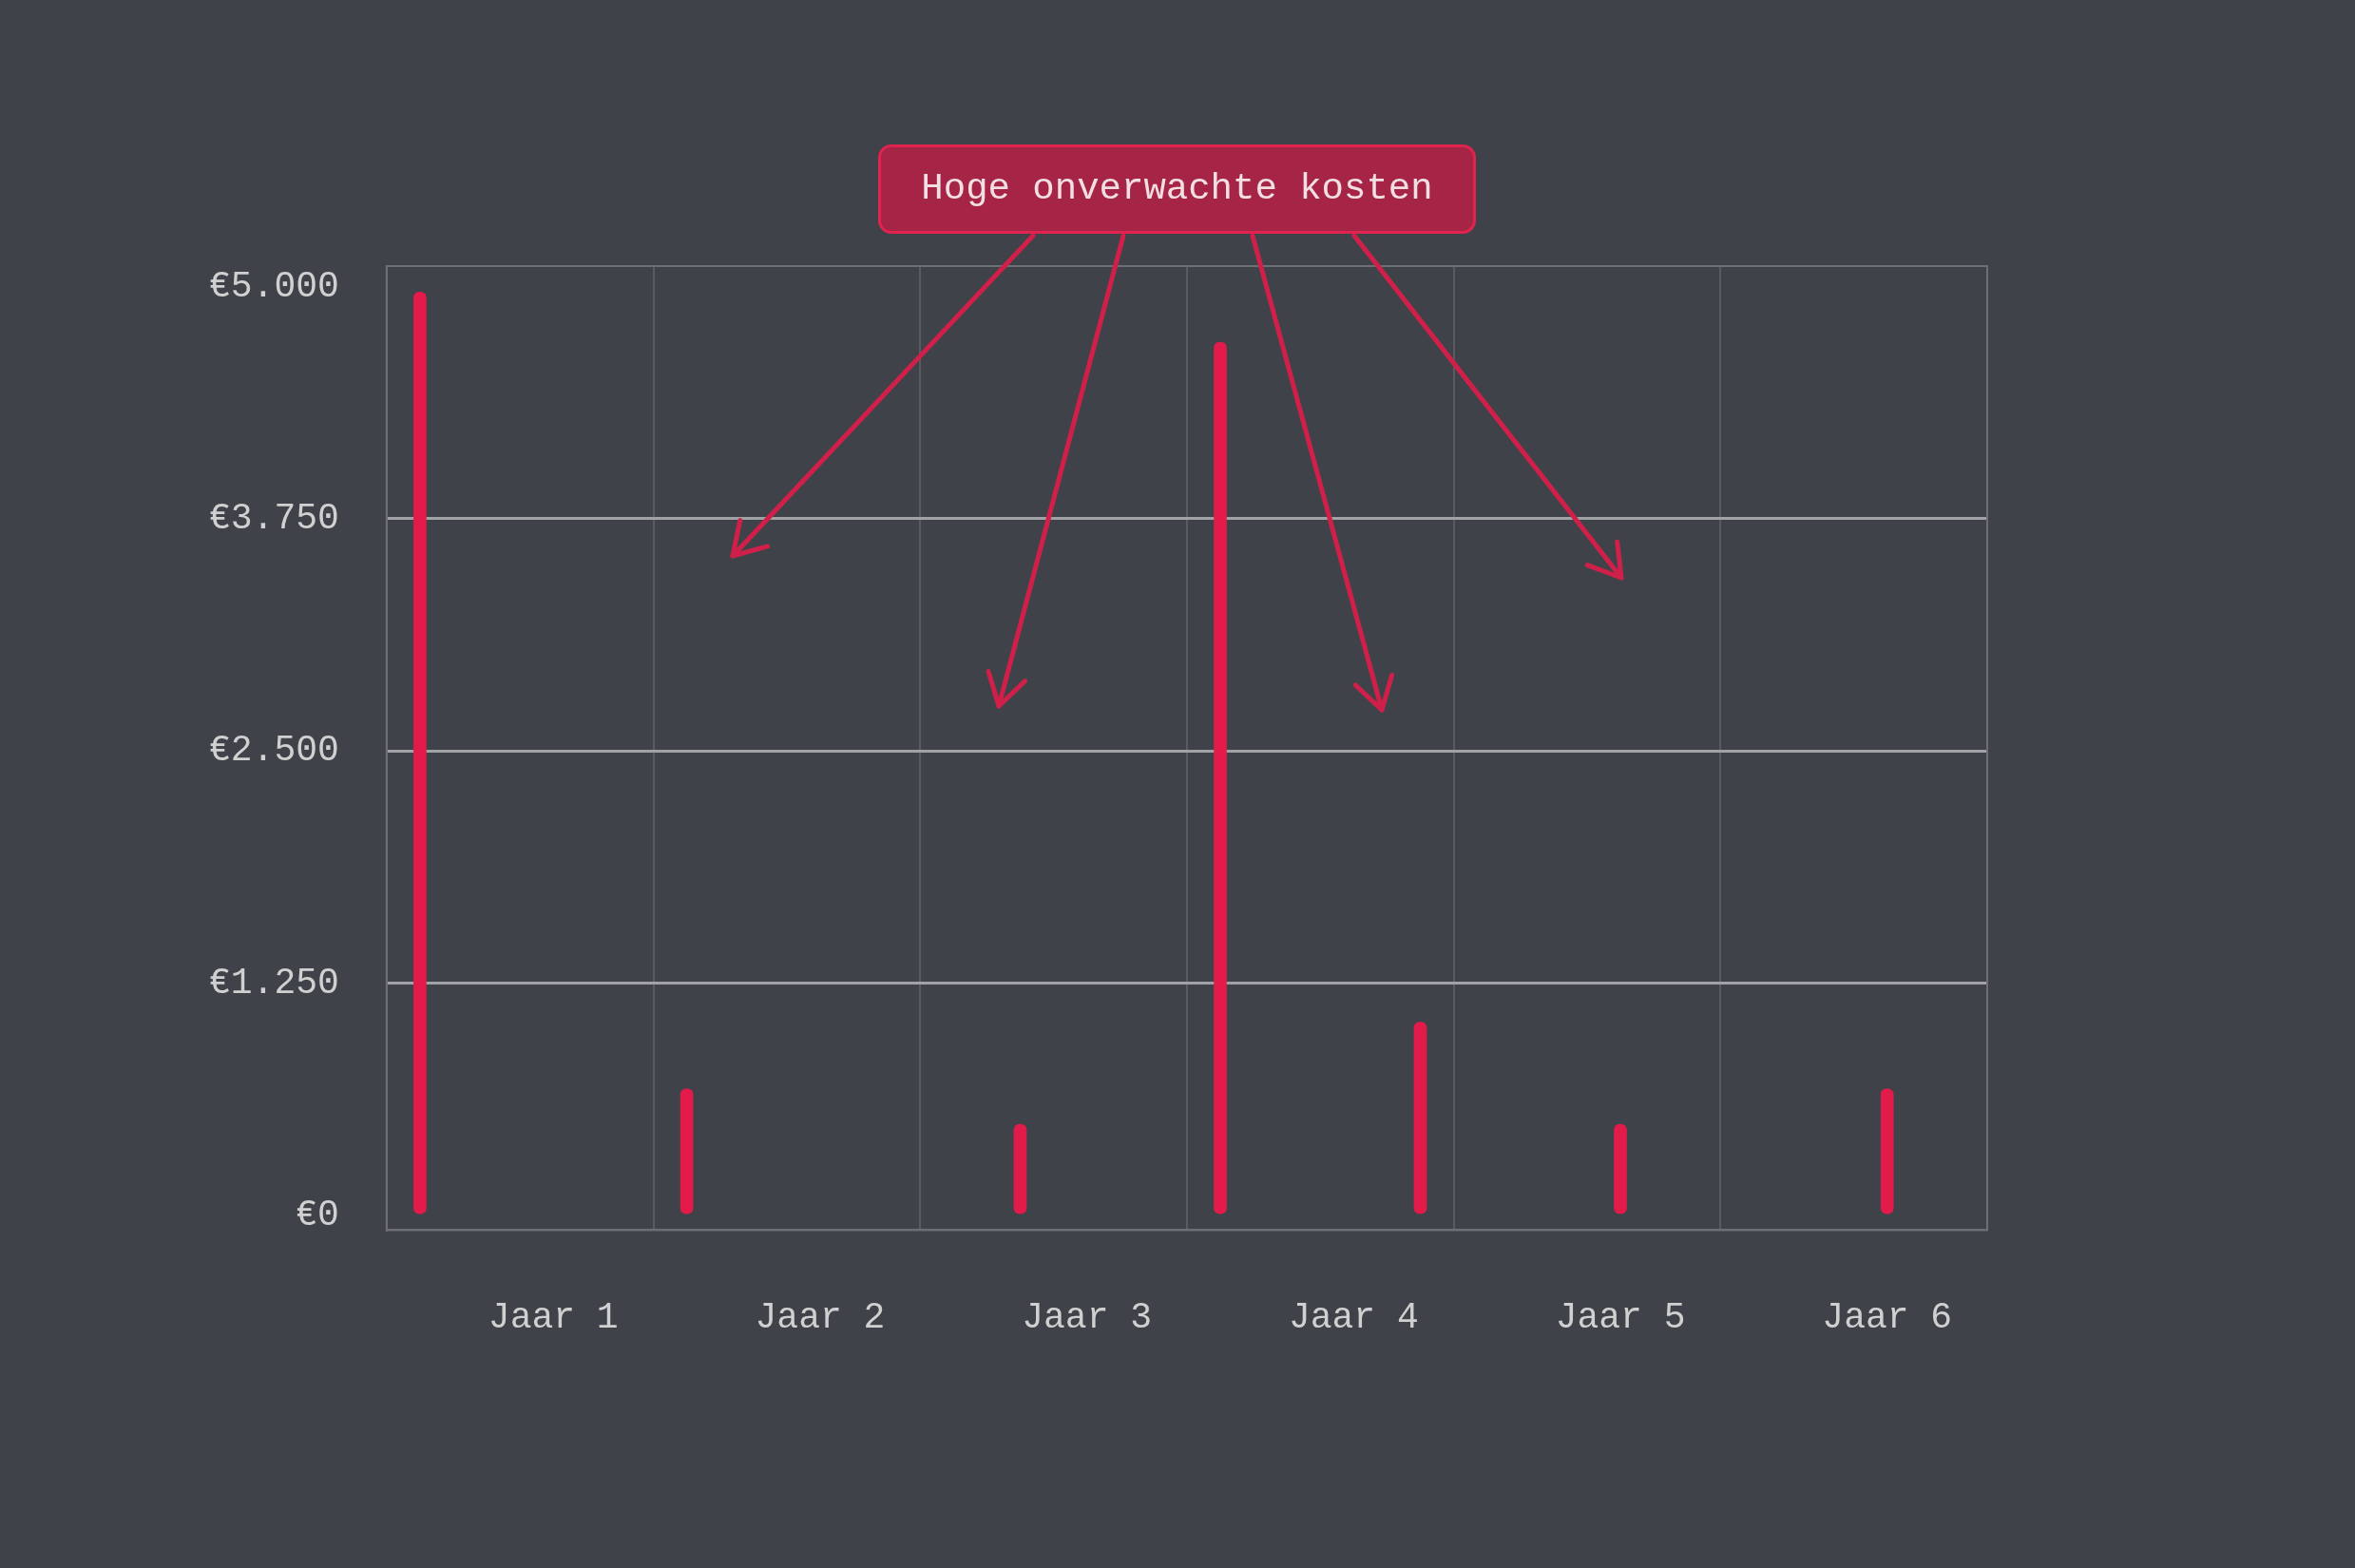 The width and height of the screenshot is (2355, 1568). What do you see at coordinates (1887, 1318) in the screenshot?
I see `x-tick-label: Jaar 6` at bounding box center [1887, 1318].